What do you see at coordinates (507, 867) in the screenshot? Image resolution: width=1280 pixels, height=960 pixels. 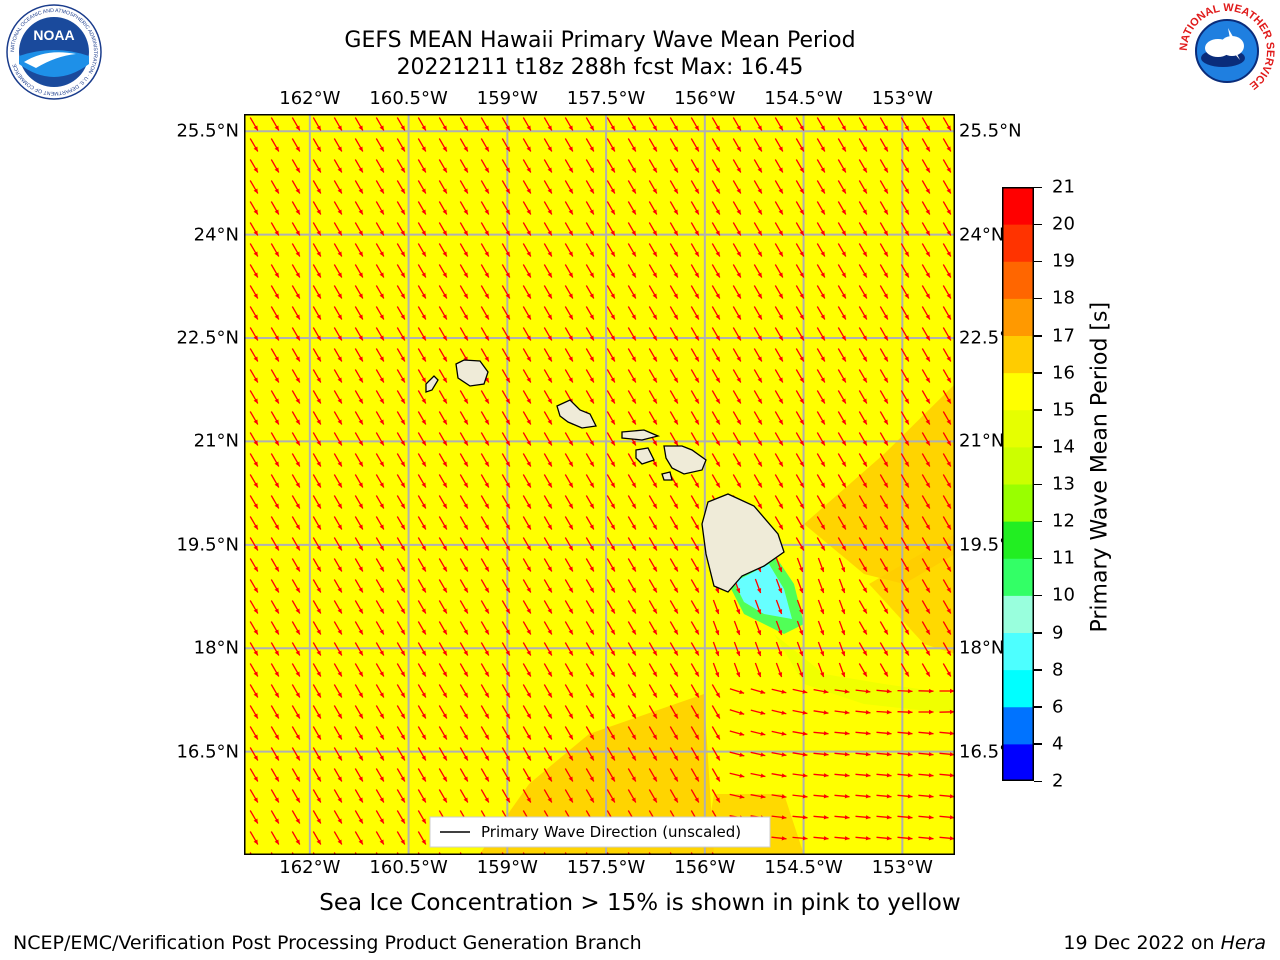 I see `lon-tick-bottom-2: 159°W` at bounding box center [507, 867].